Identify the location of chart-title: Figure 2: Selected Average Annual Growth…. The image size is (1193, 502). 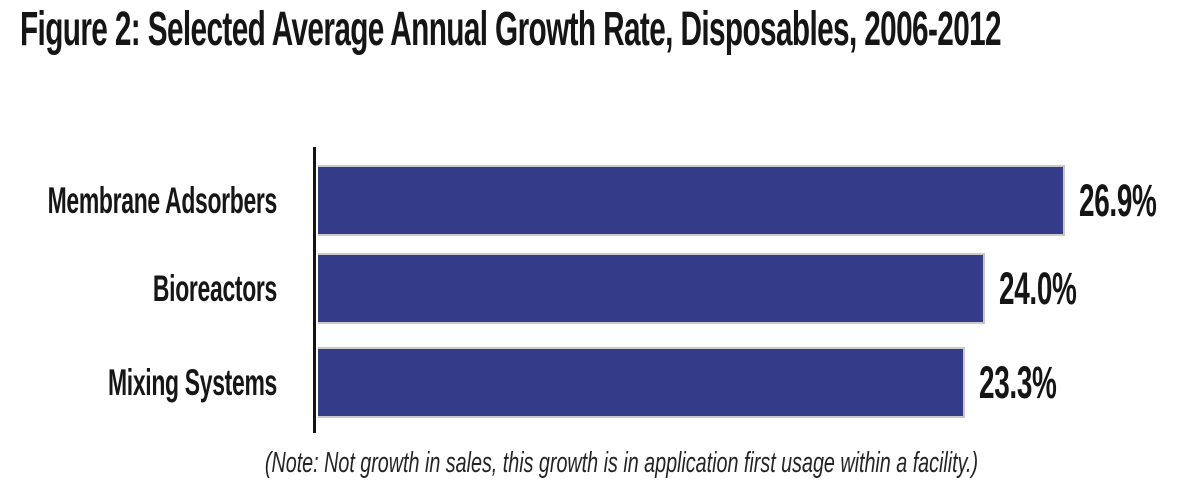
(511, 29).